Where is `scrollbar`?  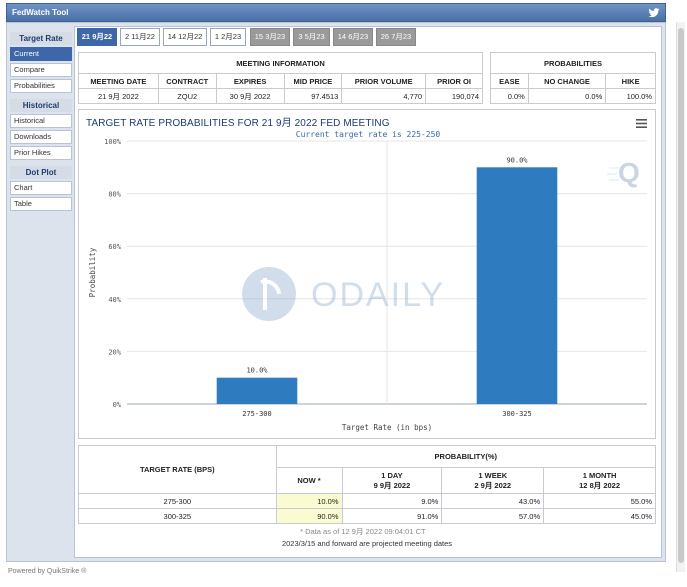
scrollbar is located at coordinates (680, 297).